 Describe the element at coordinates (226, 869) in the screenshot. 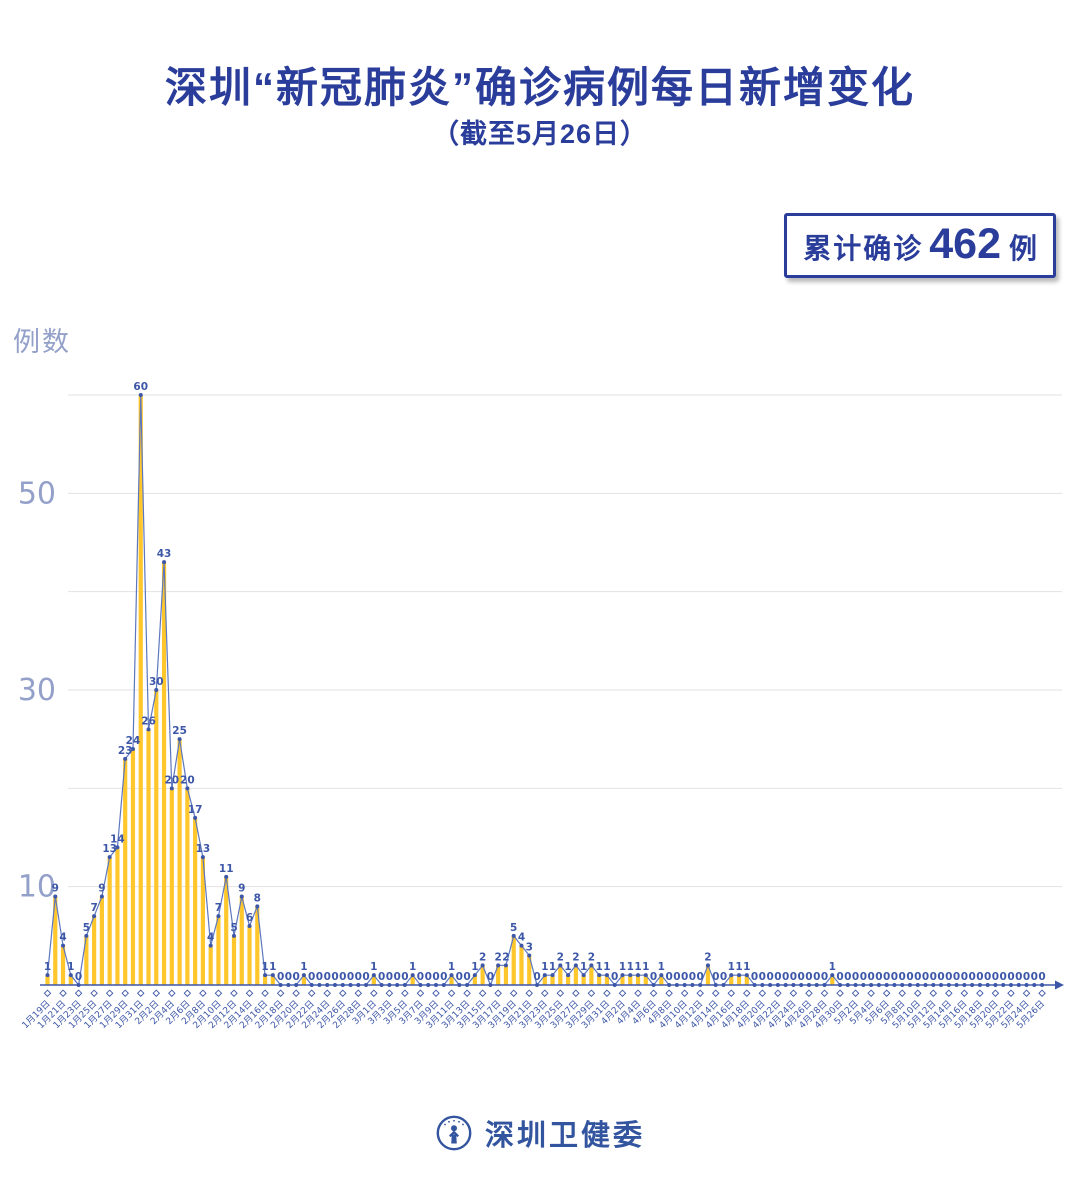

I see `value-label: 11` at that location.